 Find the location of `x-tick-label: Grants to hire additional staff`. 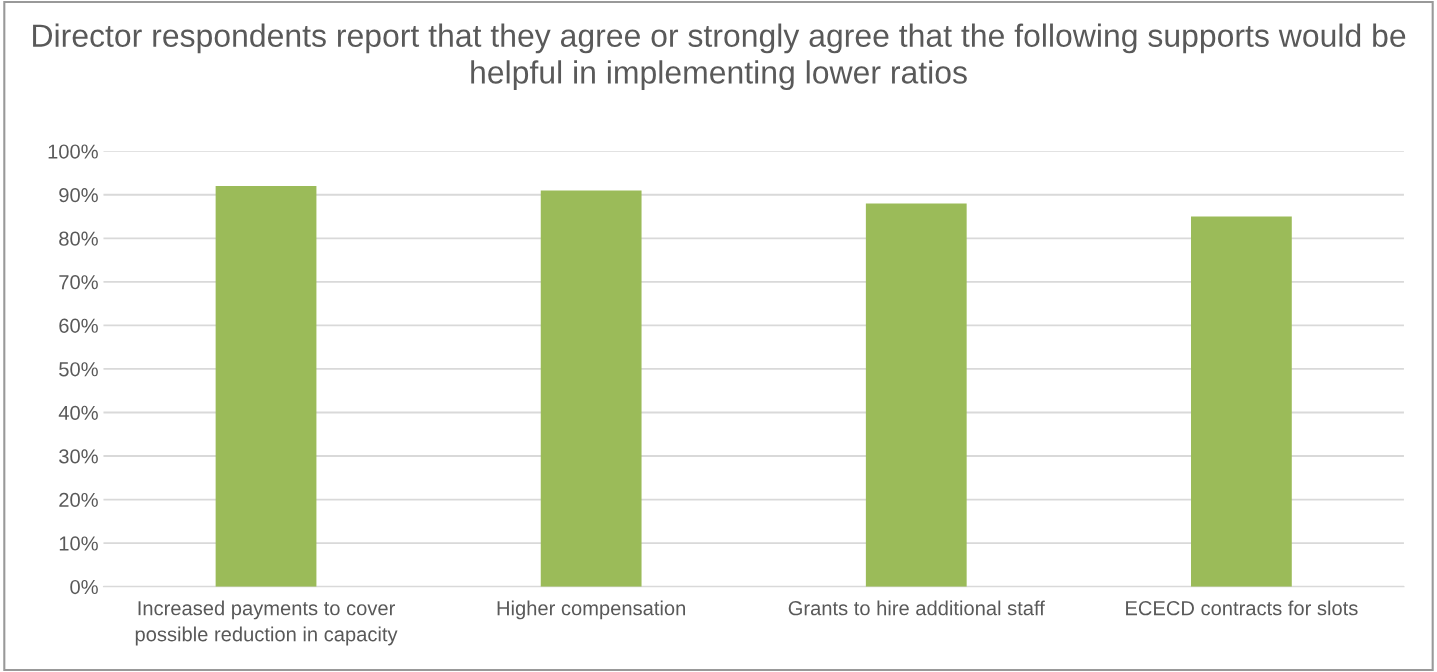

x-tick-label: Grants to hire additional staff is located at coordinates (916, 608).